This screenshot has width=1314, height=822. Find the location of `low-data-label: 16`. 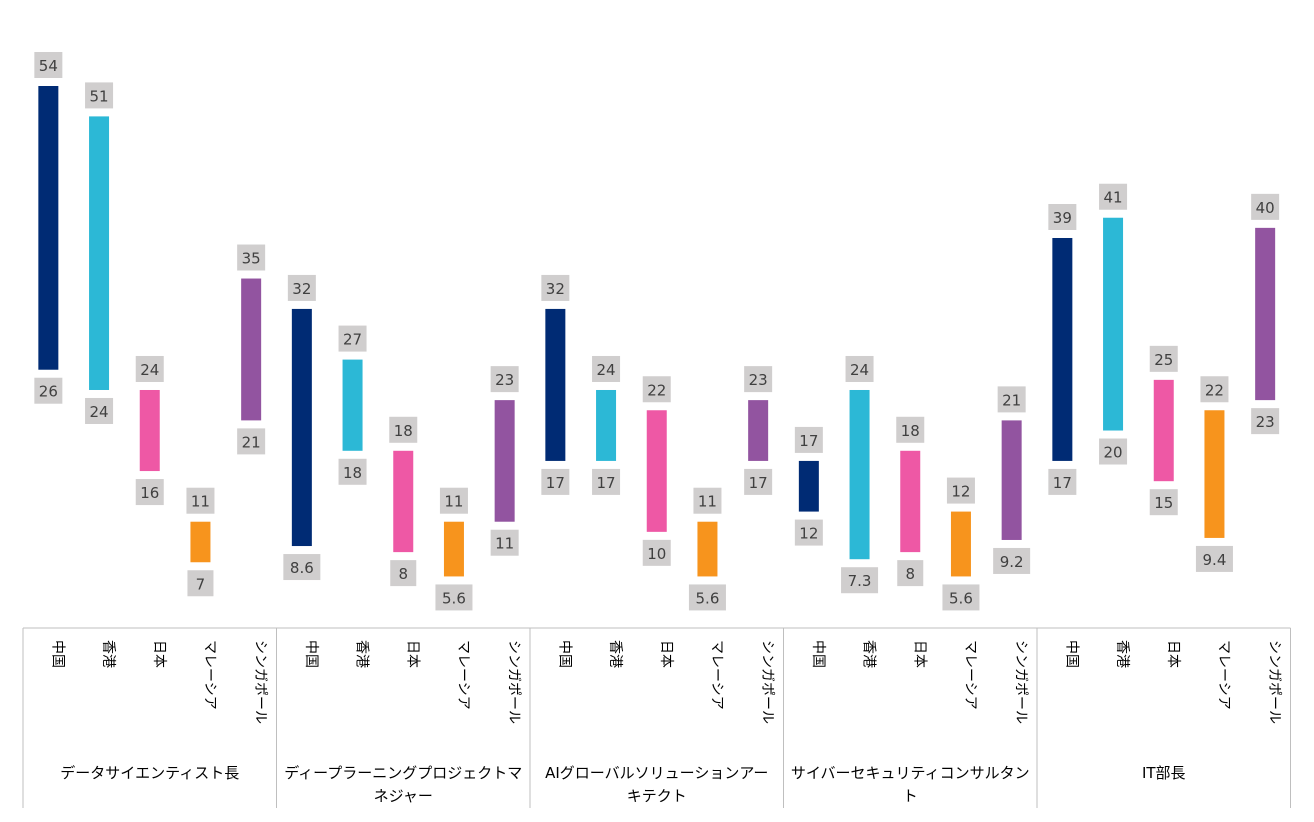

low-data-label: 16 is located at coordinates (149, 493).